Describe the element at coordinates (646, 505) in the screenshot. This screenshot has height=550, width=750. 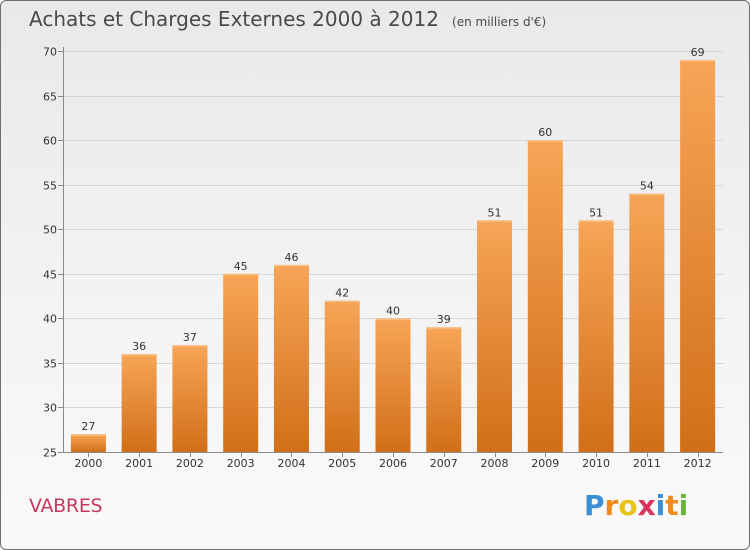
I see `brand-logo-letter: x` at that location.